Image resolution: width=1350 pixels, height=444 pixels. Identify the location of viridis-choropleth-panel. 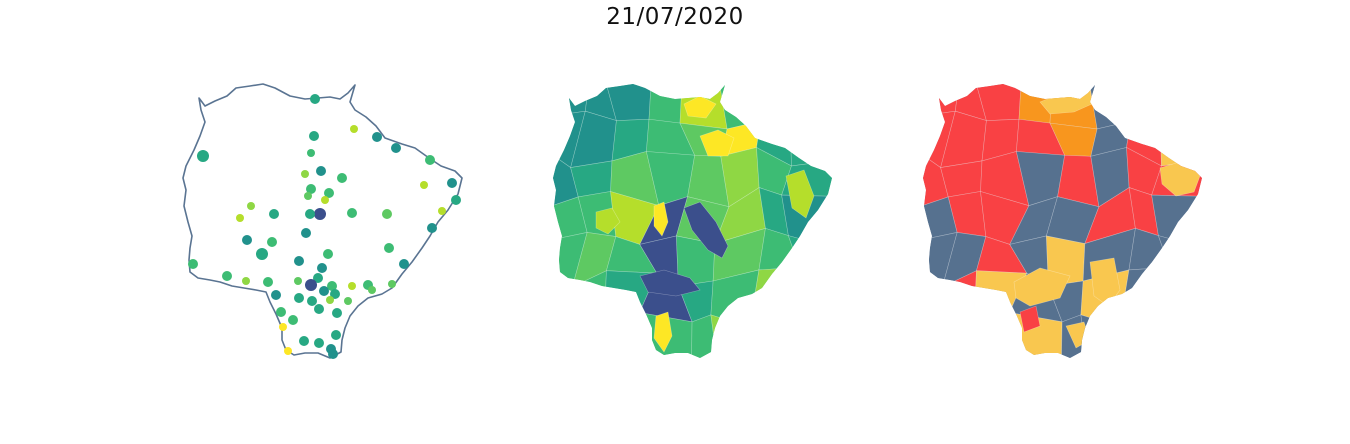
(692, 221).